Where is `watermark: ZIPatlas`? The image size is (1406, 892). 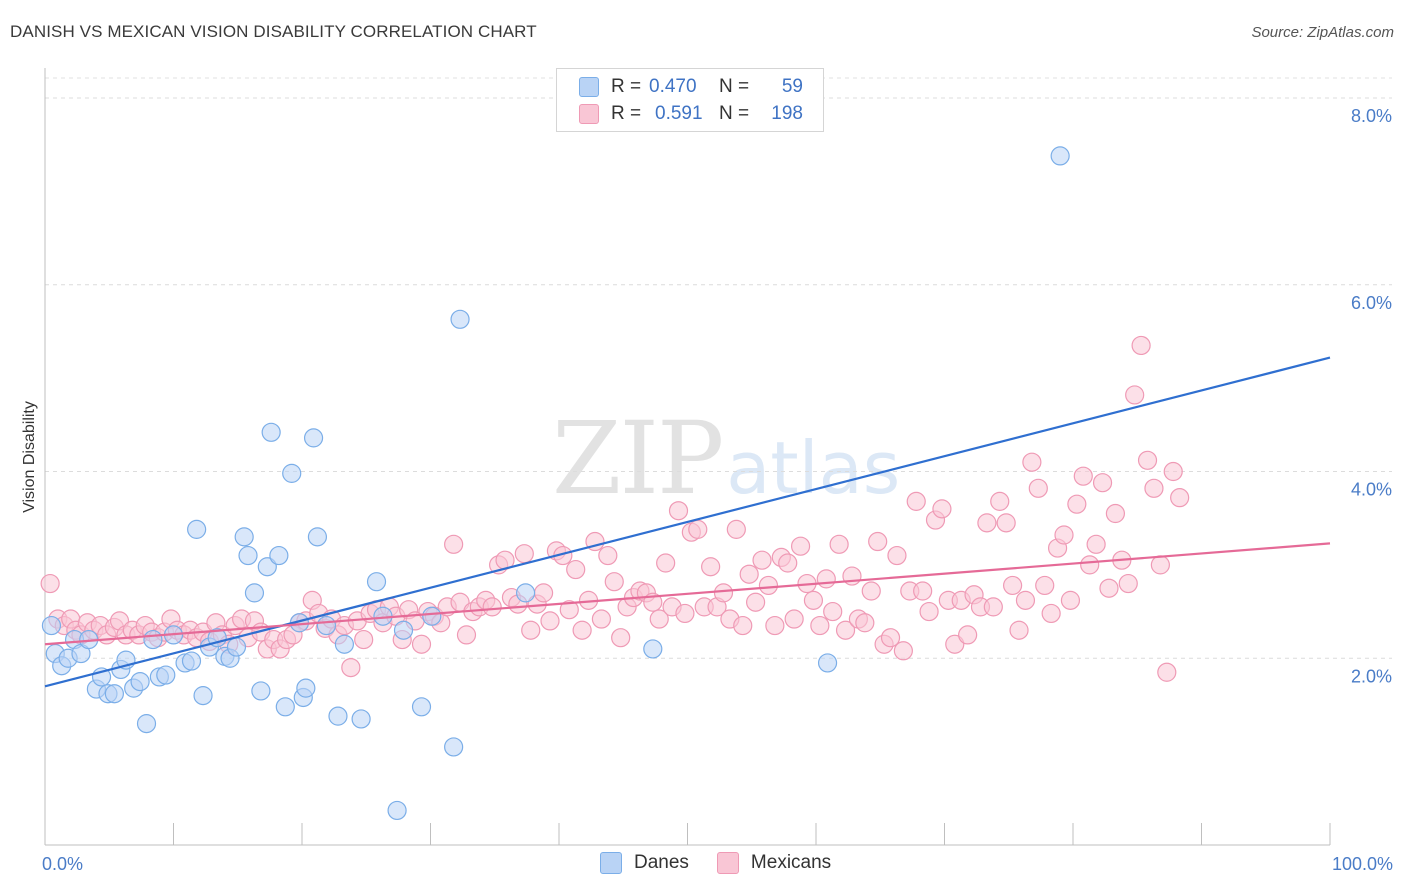 watermark: ZIPatlas is located at coordinates (726, 458).